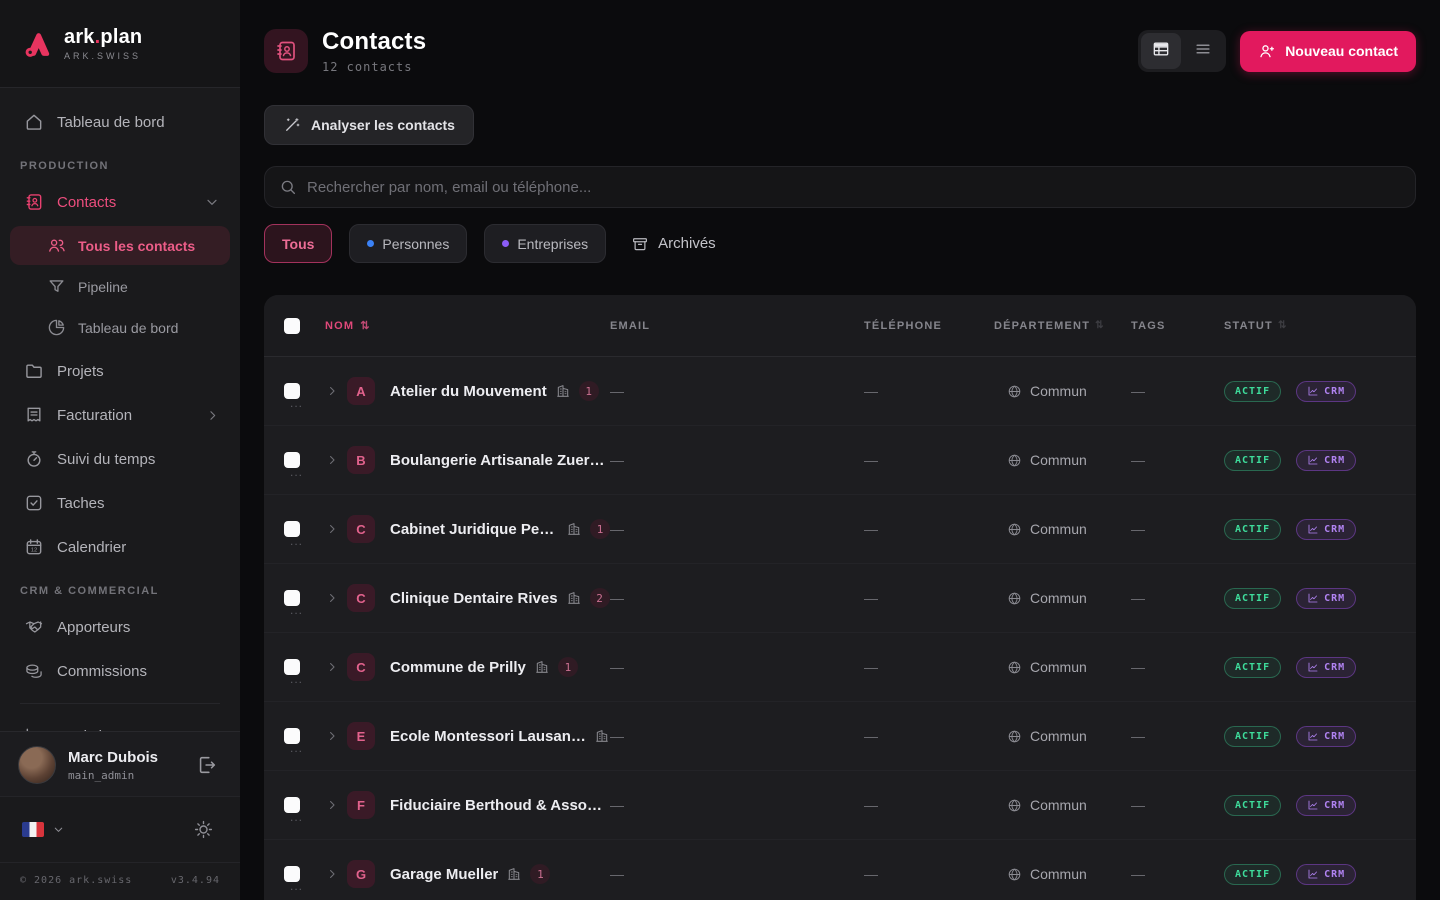  Describe the element at coordinates (600, 529) in the screenshot. I see `linked-count-badge: 1` at that location.